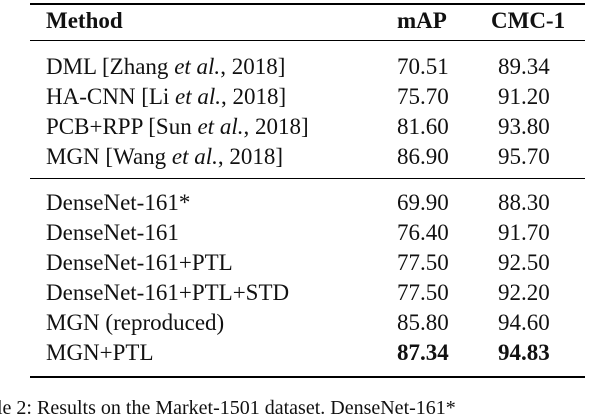 The width and height of the screenshot is (598, 414). I want to click on cmc1-cell: 94.60, so click(524, 322).